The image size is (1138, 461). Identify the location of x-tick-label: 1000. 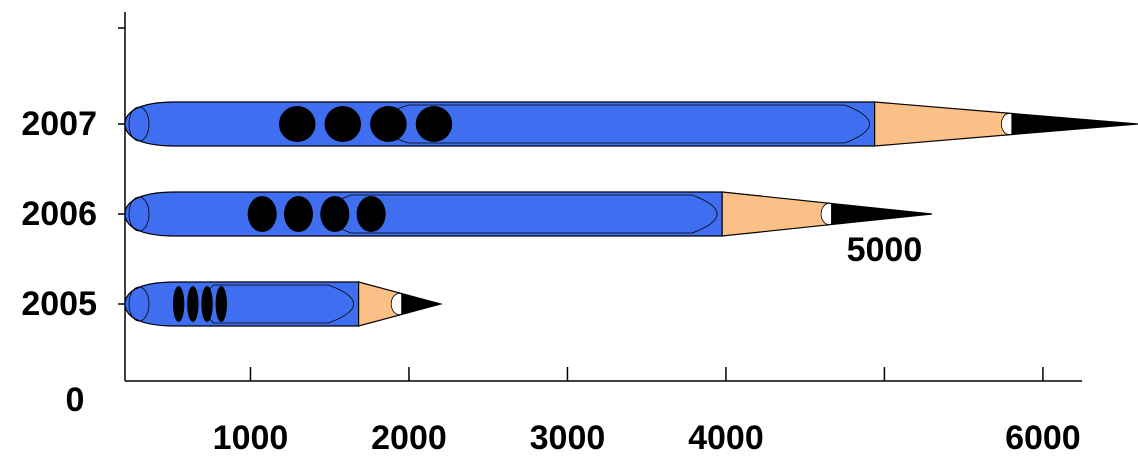
(251, 438).